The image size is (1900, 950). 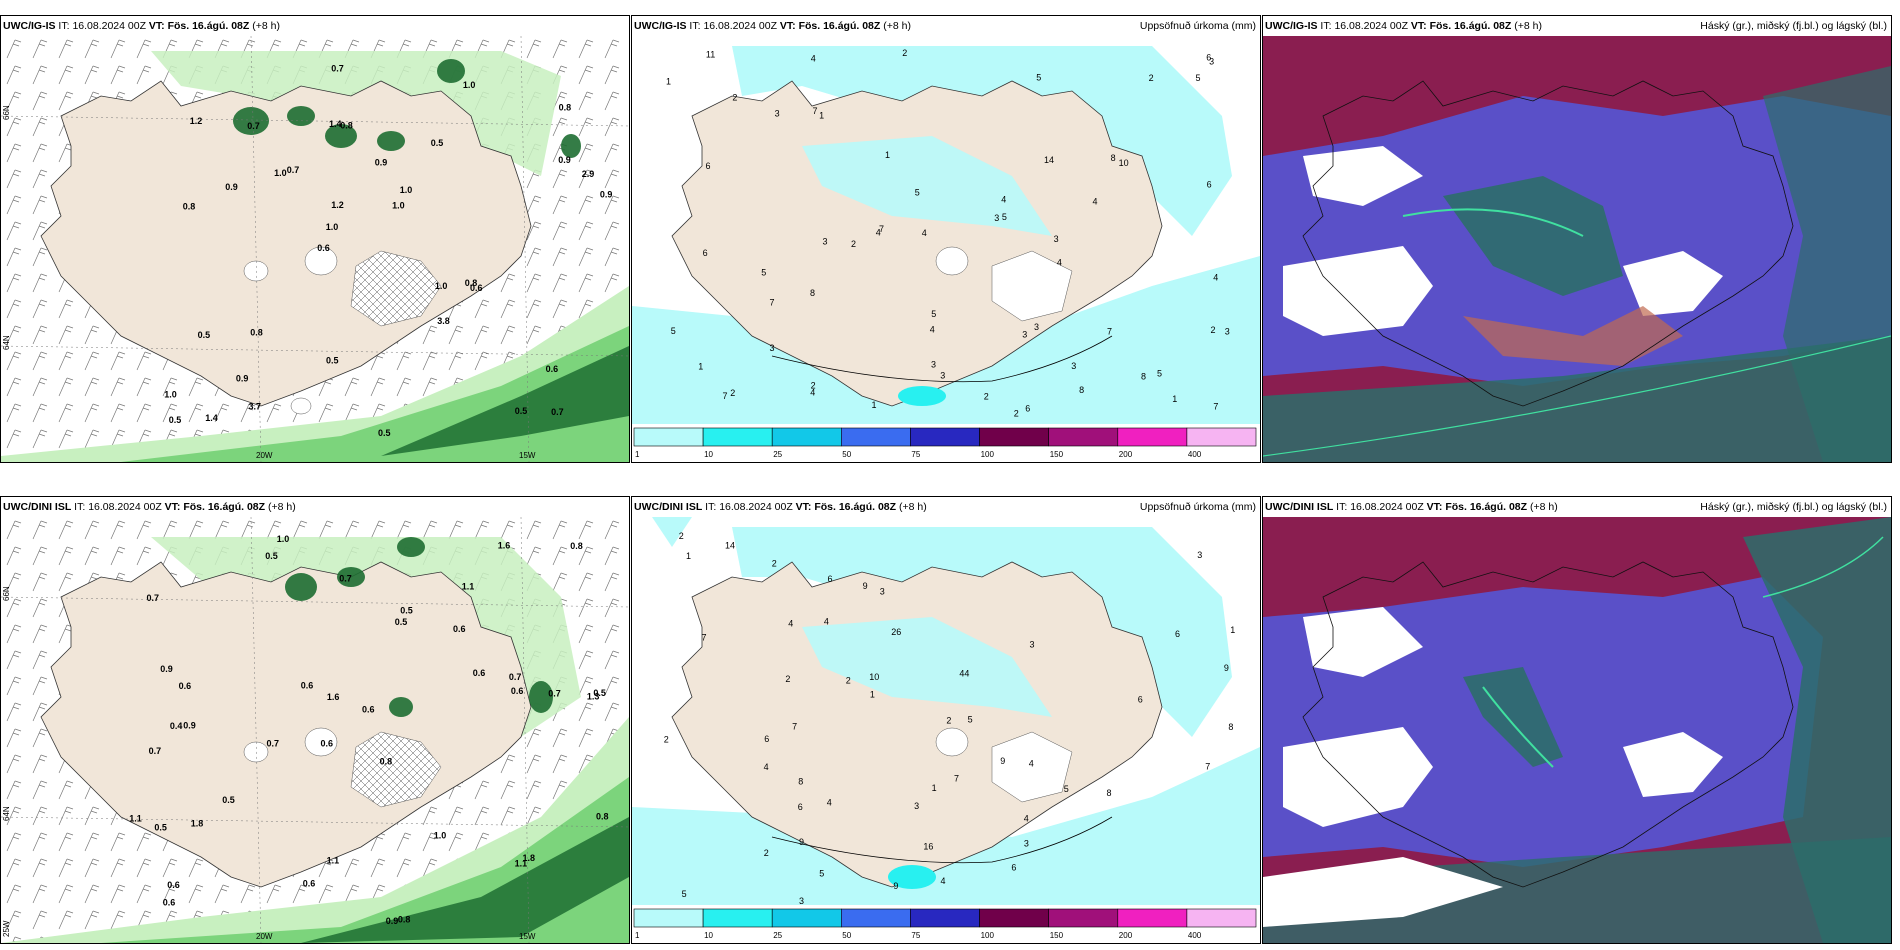 I want to click on valid-time: Fös. 16.ágú. 08Z, so click(x=855, y=507).